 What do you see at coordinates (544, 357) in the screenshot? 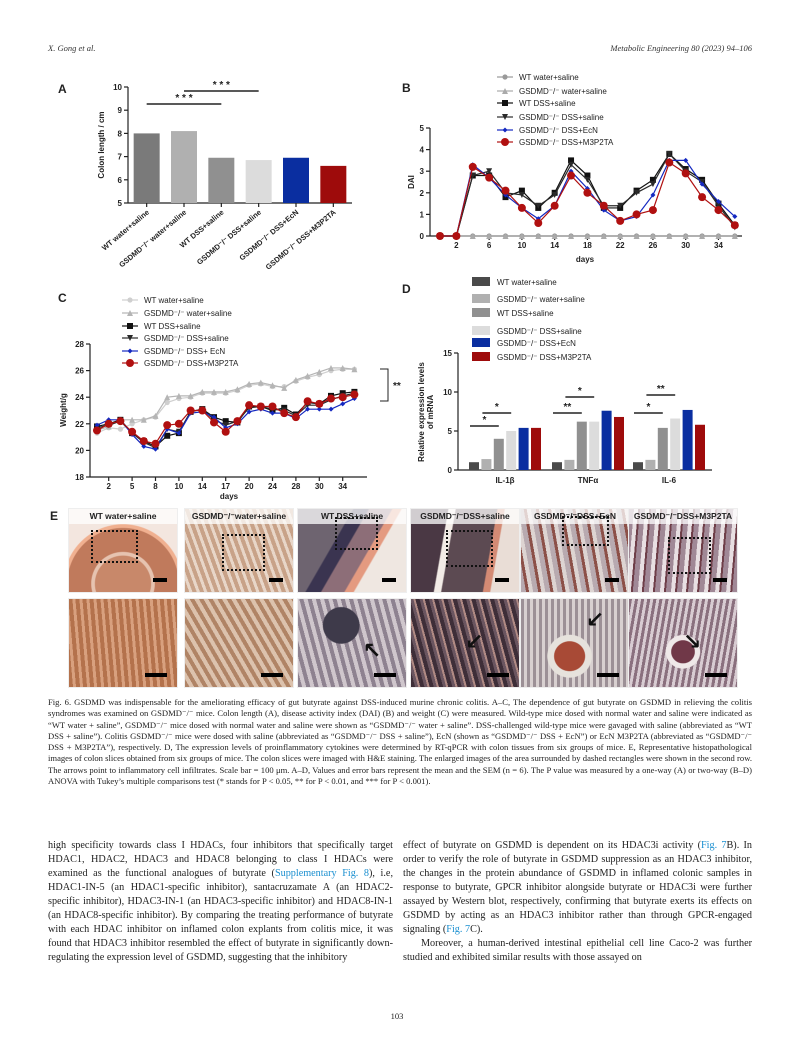
I see `panel-d-legend-label: GSDMD⁻/⁻ DSS+M3P2TA` at bounding box center [544, 357].